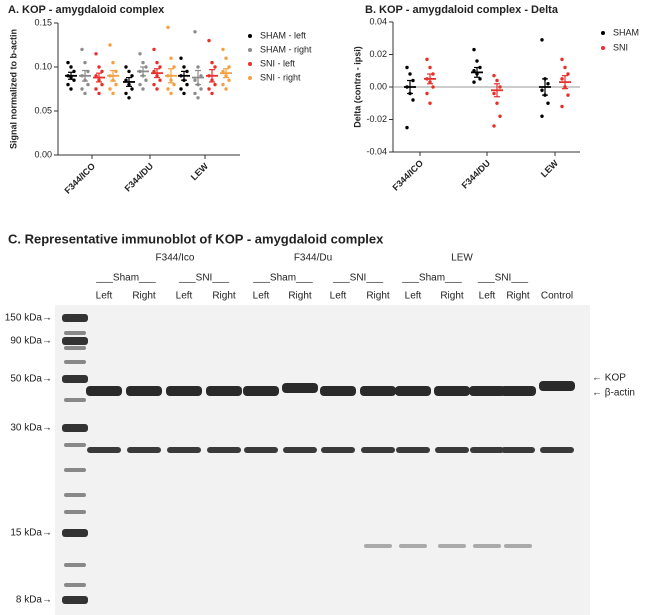 The image size is (650, 615). I want to click on x-tick-label: F344/DU, so click(476, 174).